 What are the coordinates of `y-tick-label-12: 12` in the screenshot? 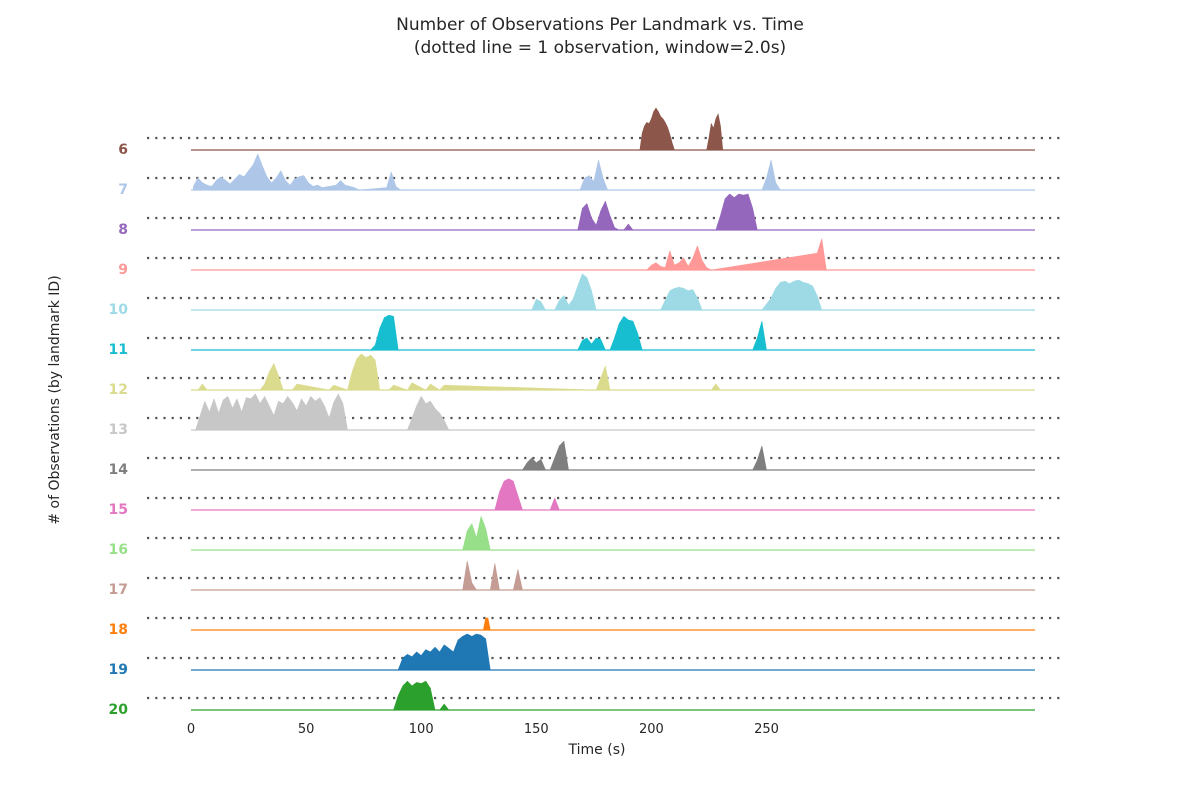 It's located at (118, 390).